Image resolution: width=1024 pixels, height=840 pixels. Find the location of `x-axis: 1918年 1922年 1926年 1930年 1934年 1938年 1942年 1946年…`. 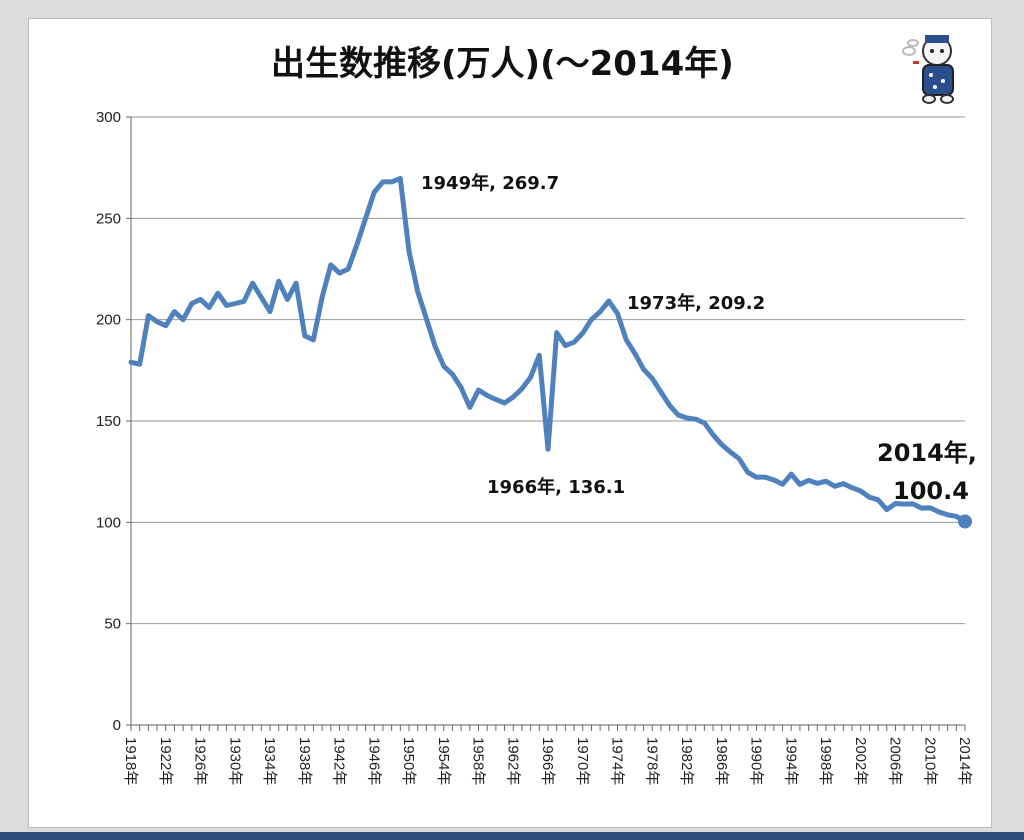

x-axis: 1918年 1922年 1926年 1930年 1934年 1938年 1942年 1946年… is located at coordinates (547, 755).